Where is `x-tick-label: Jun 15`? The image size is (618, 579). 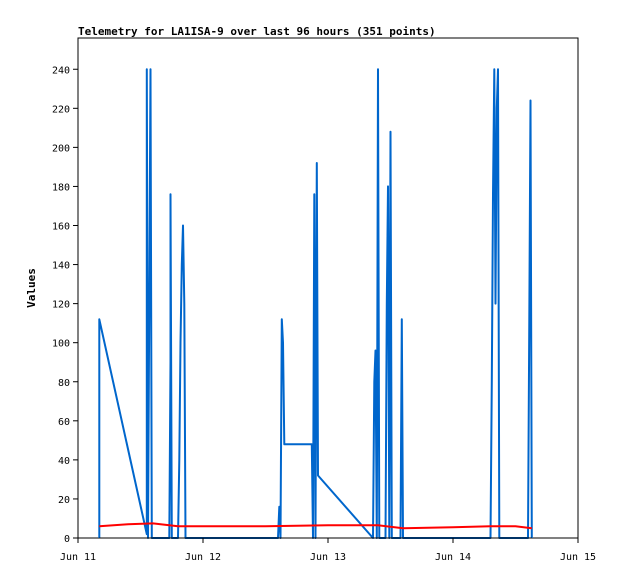
x-tick-label: Jun 15 is located at coordinates (578, 557).